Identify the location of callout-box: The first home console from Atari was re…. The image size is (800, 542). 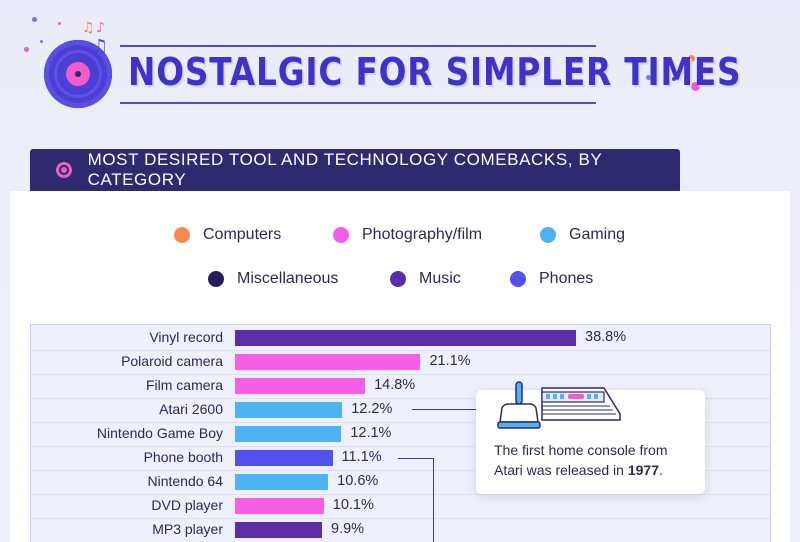
(590, 437).